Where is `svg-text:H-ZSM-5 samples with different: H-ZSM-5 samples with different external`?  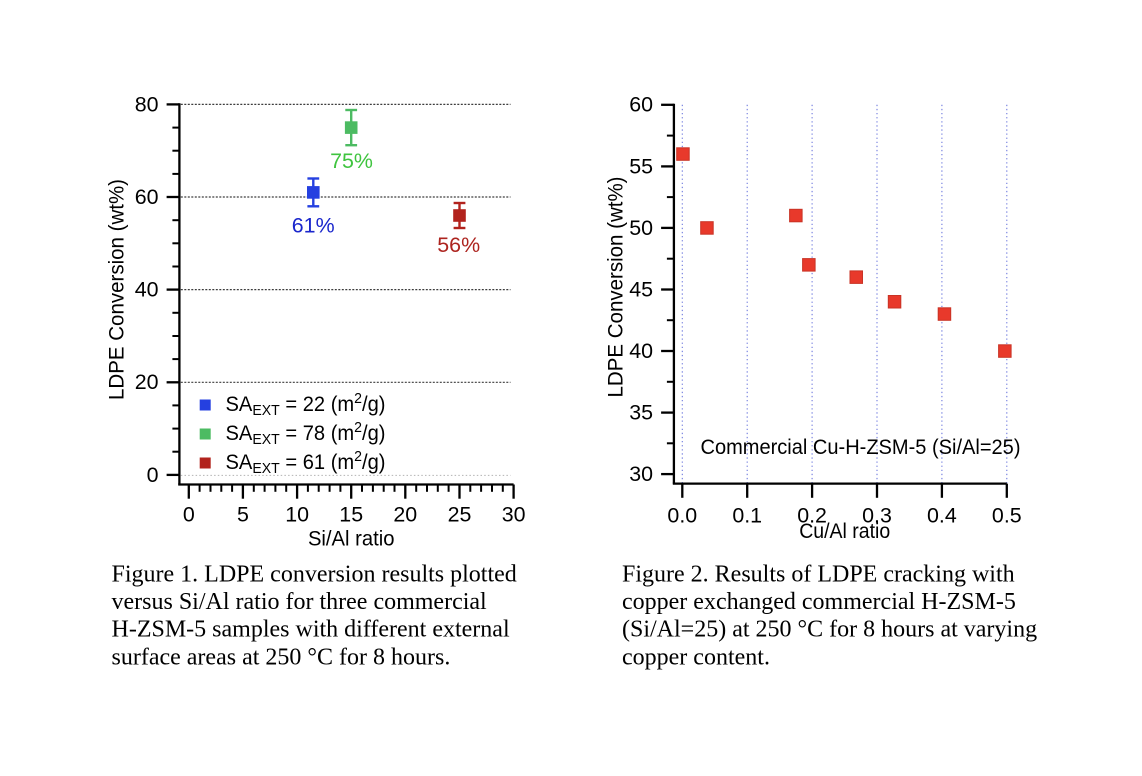 svg-text:H-ZSM-5 samples with different: H-ZSM-5 samples with different external is located at coordinates (311, 630).